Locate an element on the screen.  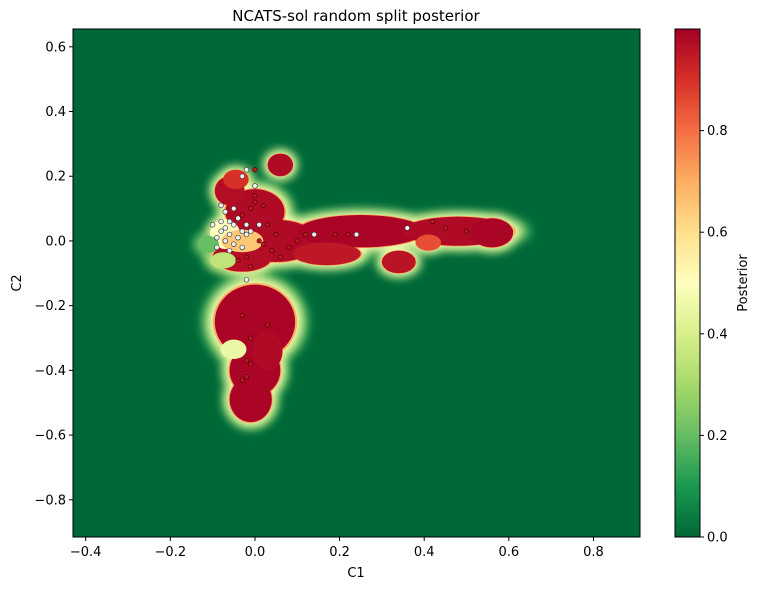
colorbar-tick-label: 0.2 is located at coordinates (717, 436).